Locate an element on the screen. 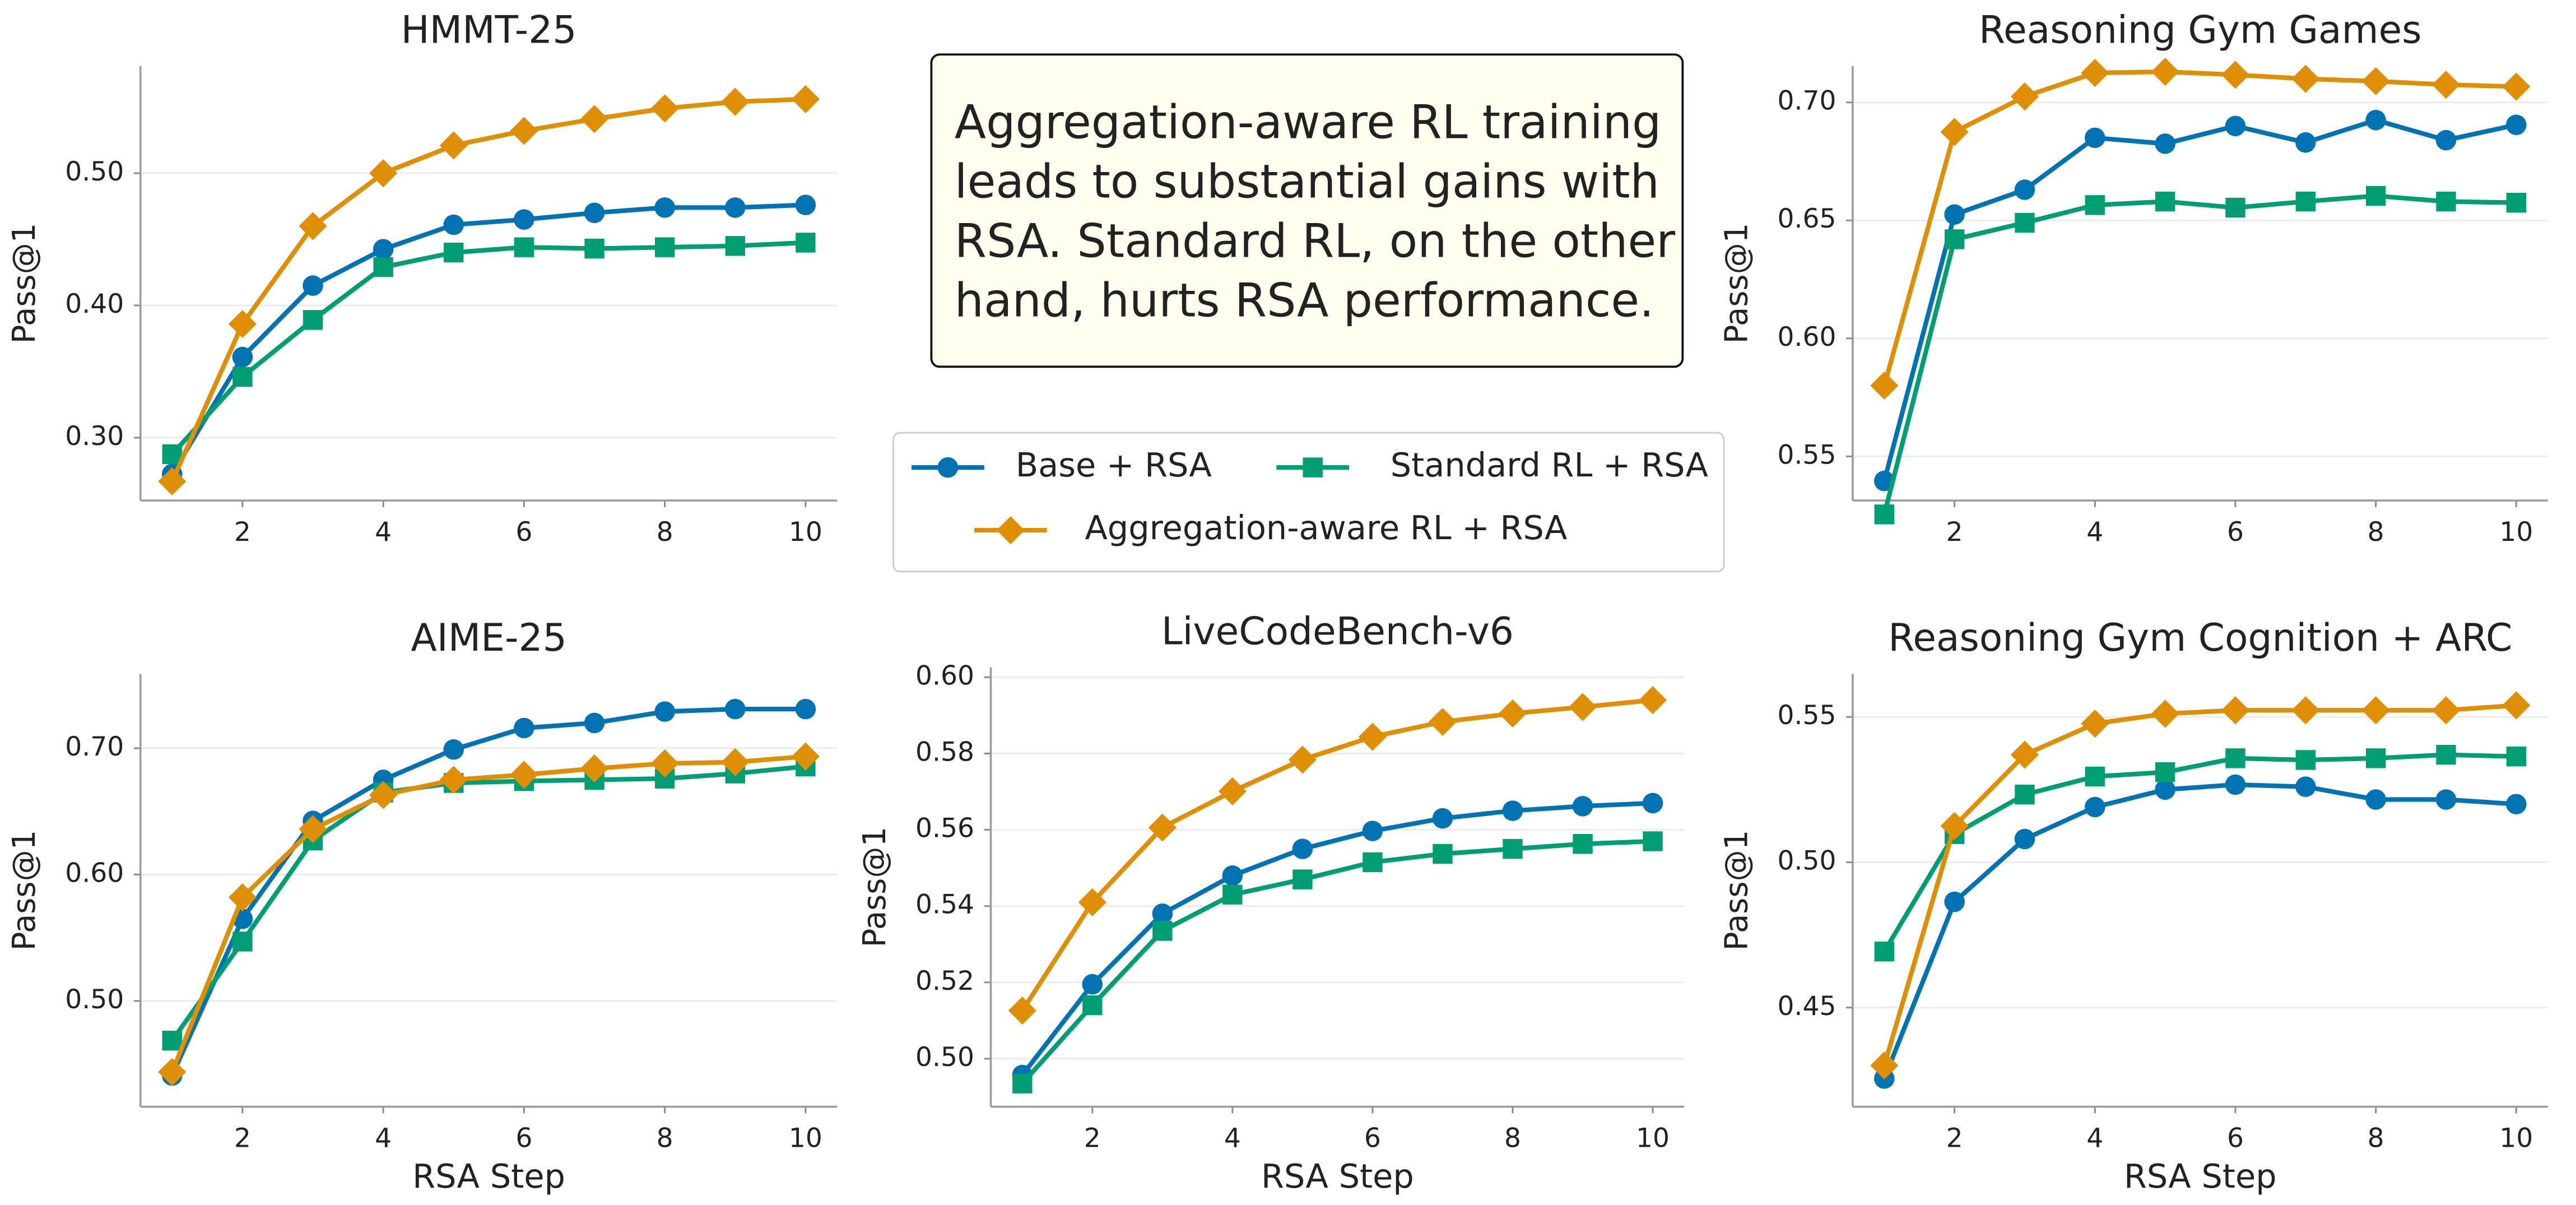  chart-title: Reasoning Gym Games is located at coordinates (2200, 30).